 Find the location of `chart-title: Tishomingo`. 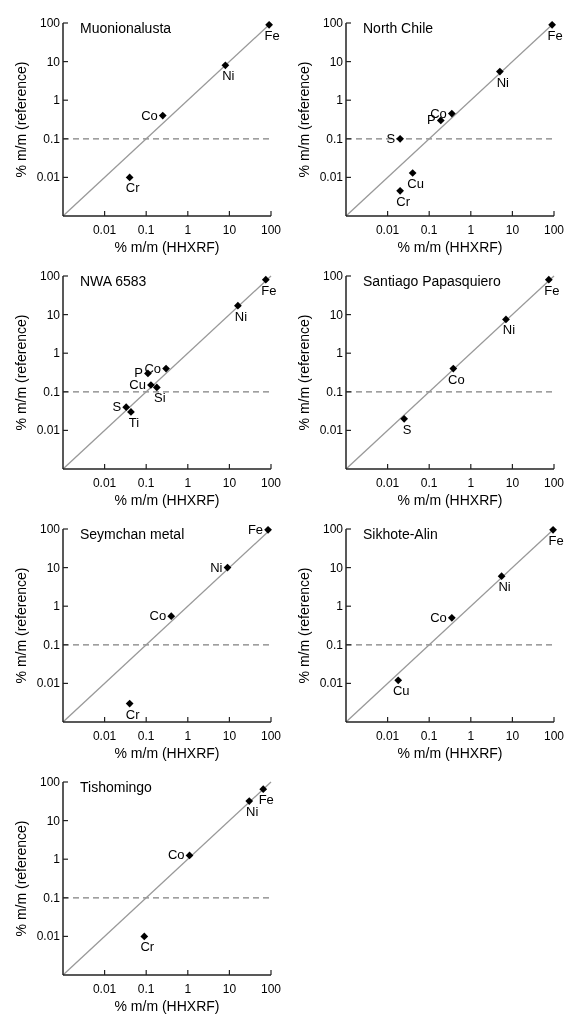

chart-title: Tishomingo is located at coordinates (116, 787).